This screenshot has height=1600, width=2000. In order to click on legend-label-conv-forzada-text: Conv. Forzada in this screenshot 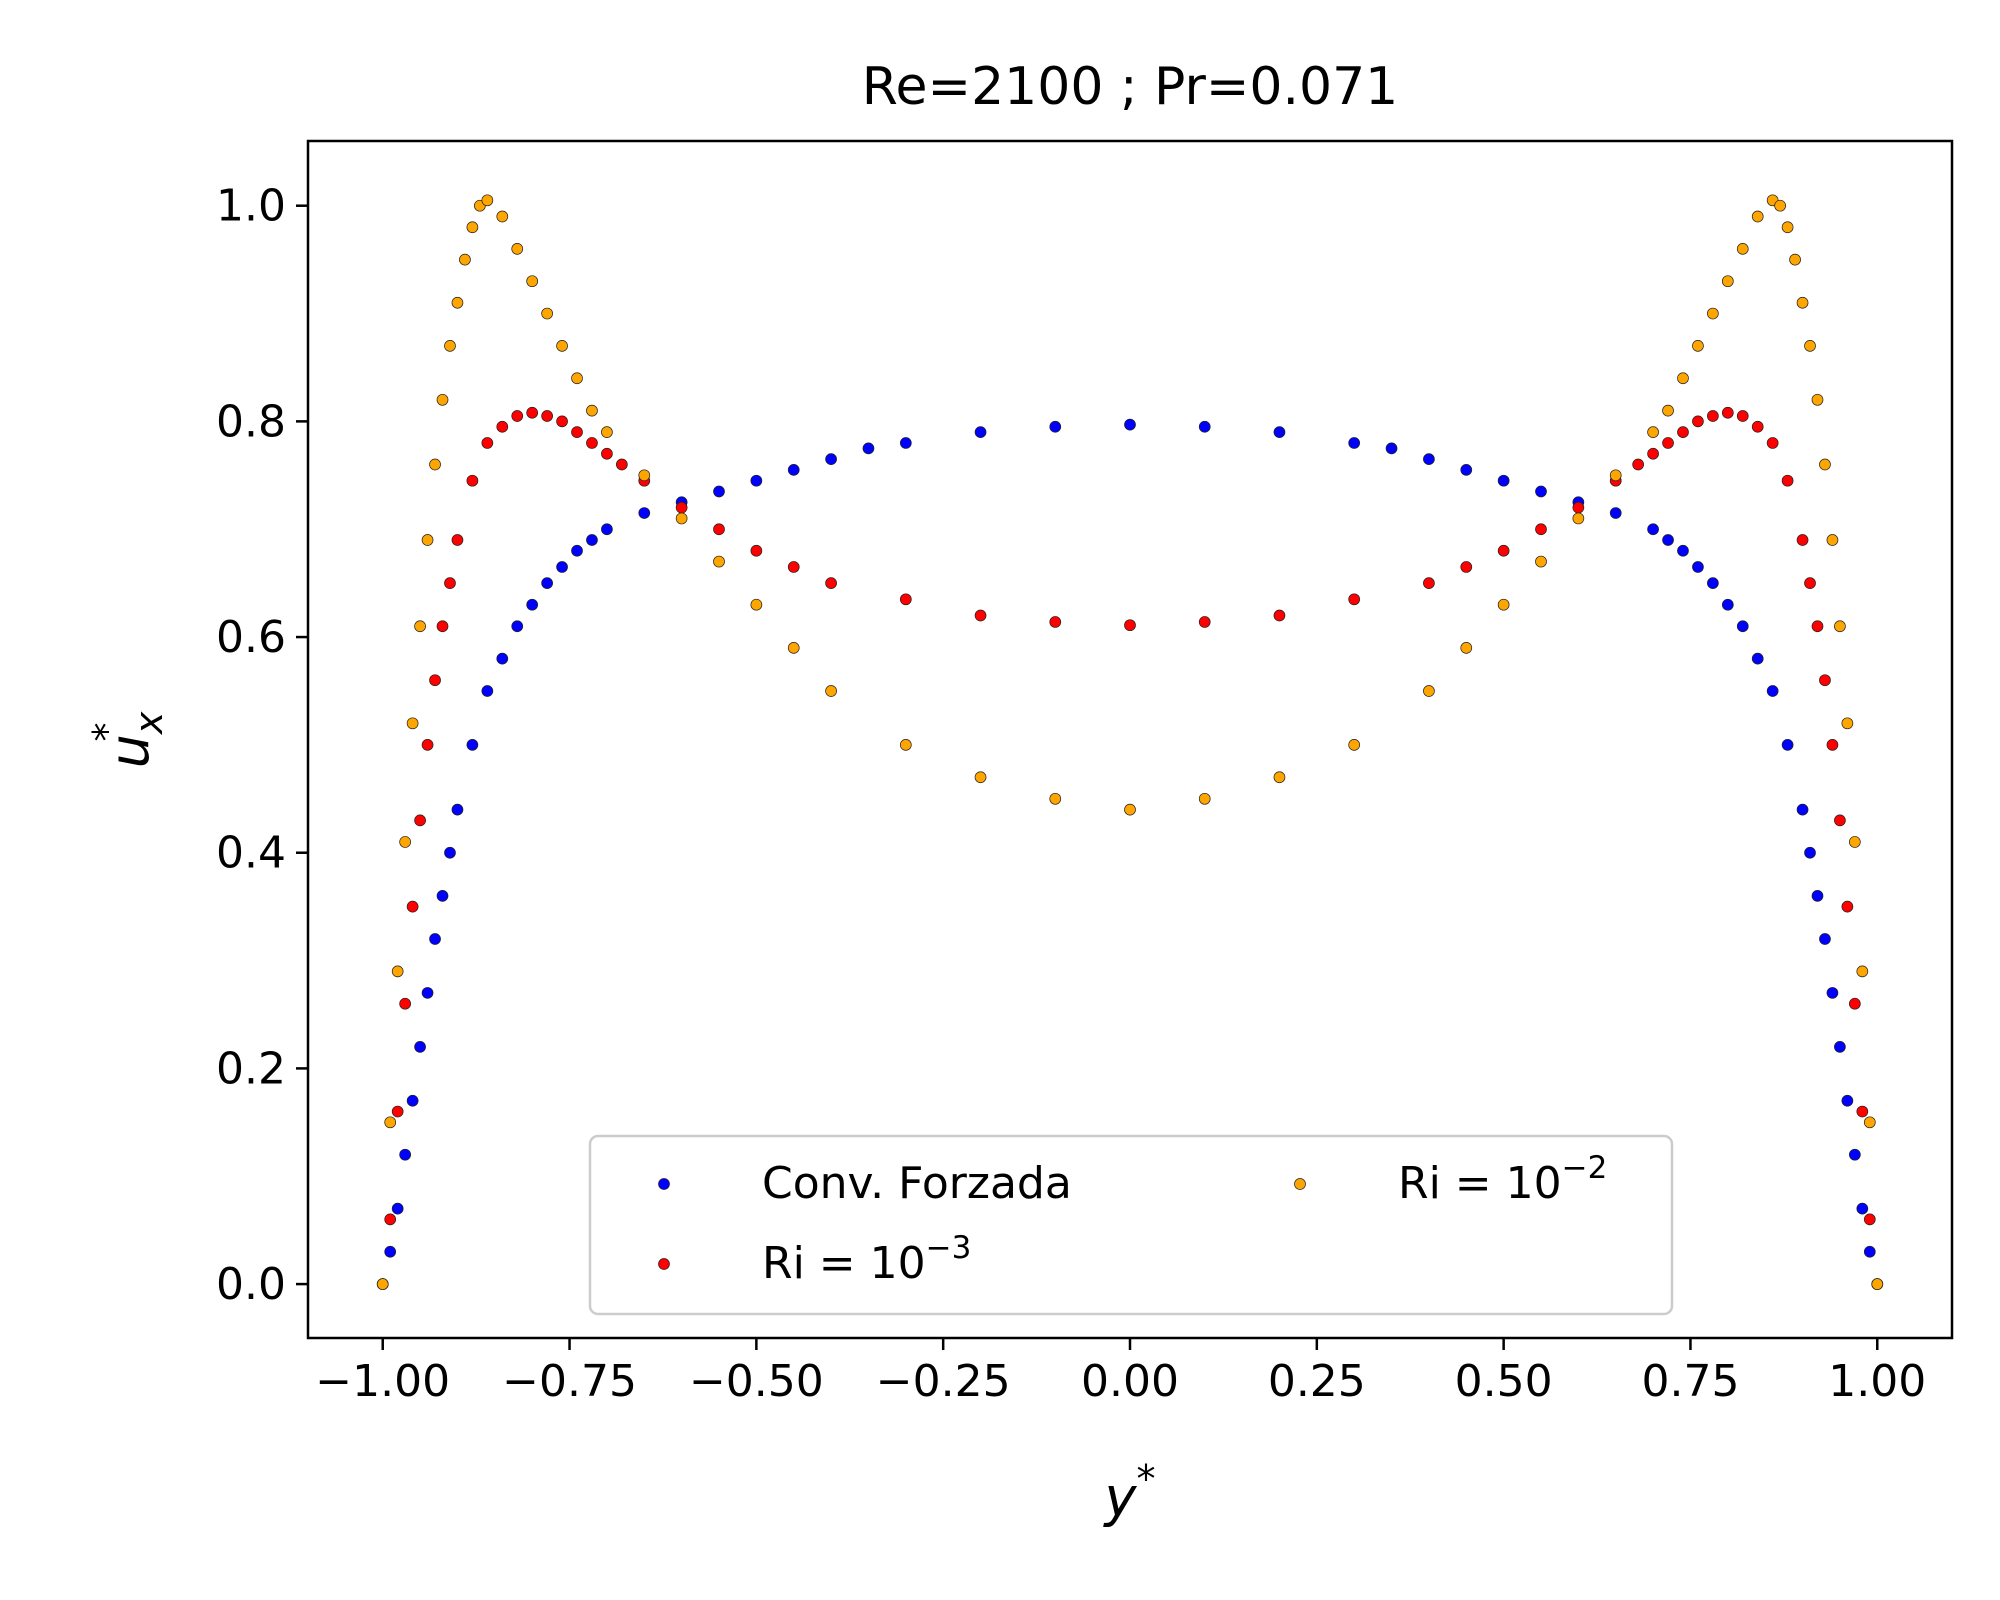, I will do `click(917, 1183)`.